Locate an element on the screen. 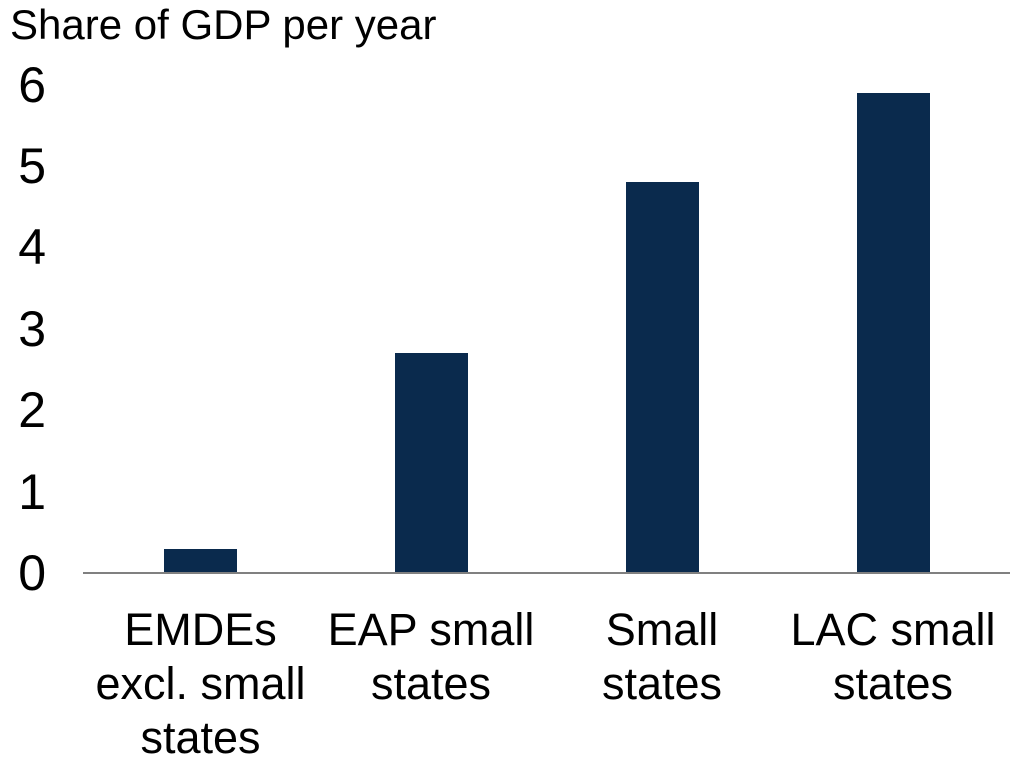  y-tick-label: 3 is located at coordinates (32, 328).